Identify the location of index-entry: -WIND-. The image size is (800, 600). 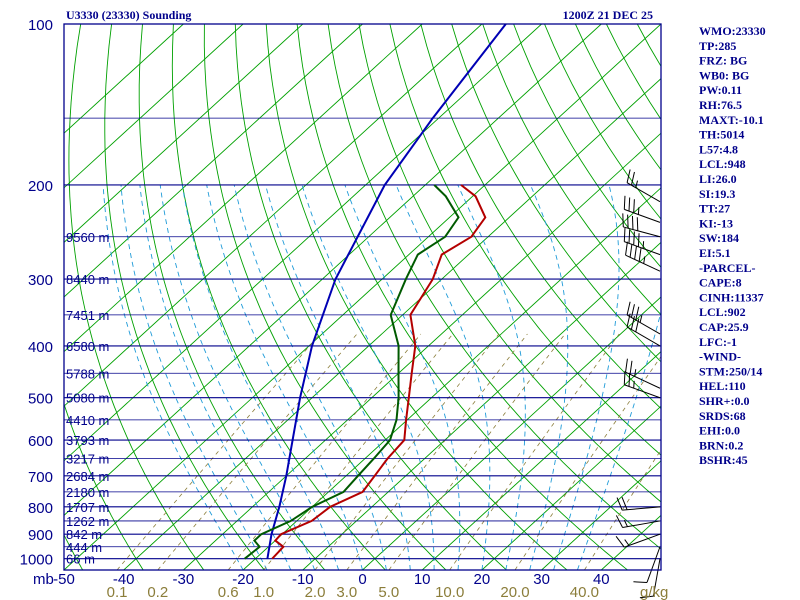
(720, 357).